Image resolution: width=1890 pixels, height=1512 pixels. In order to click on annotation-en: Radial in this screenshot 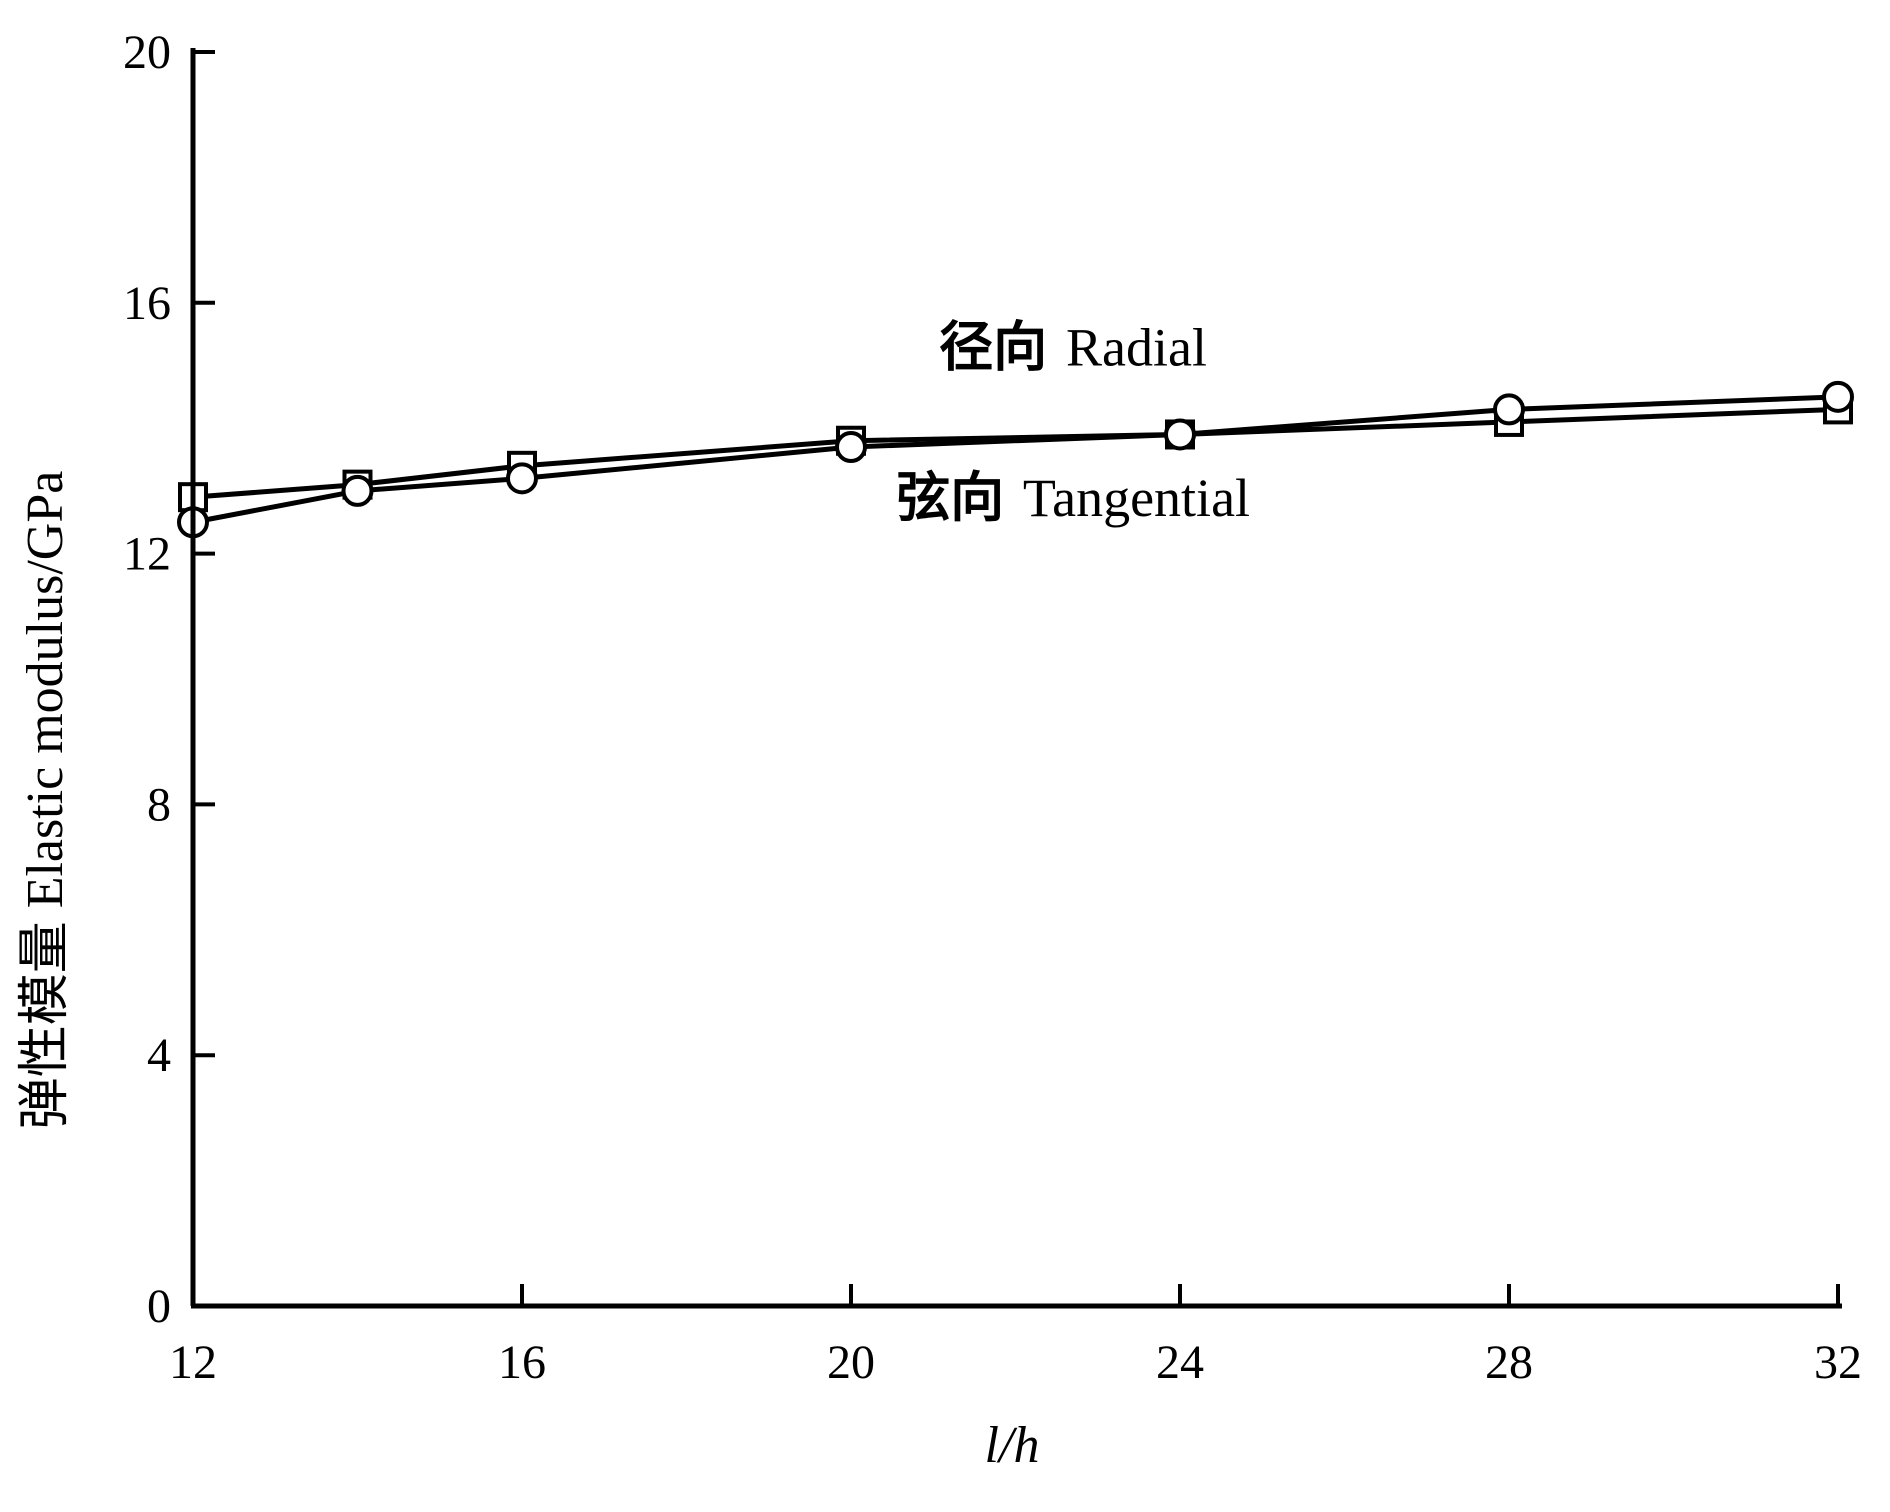, I will do `click(1136, 348)`.